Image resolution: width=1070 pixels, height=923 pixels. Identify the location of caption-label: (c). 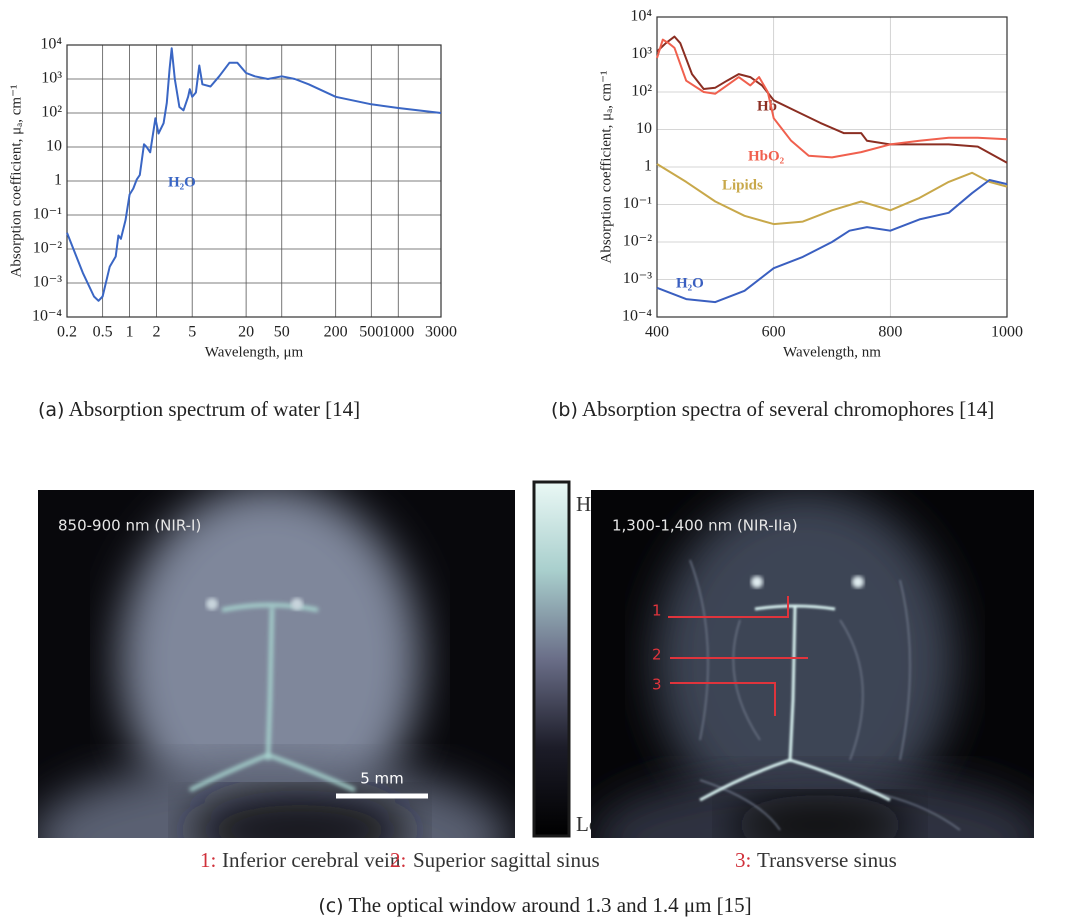
(331, 906).